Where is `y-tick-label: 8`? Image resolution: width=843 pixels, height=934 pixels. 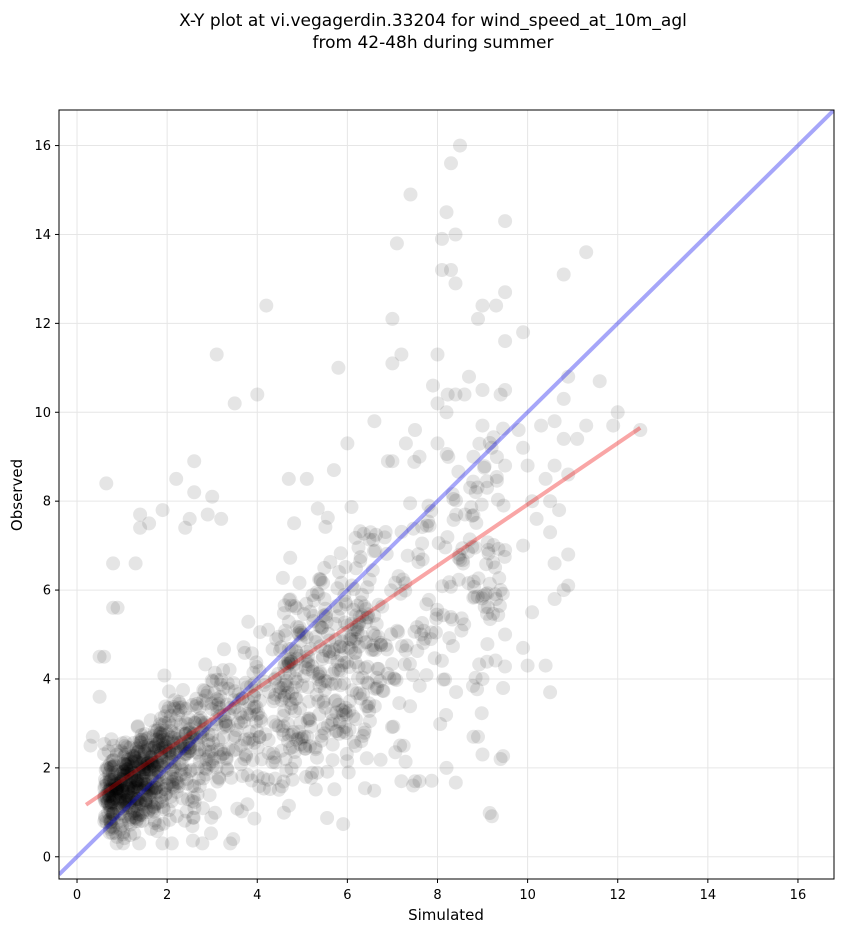 y-tick-label: 8 is located at coordinates (47, 502).